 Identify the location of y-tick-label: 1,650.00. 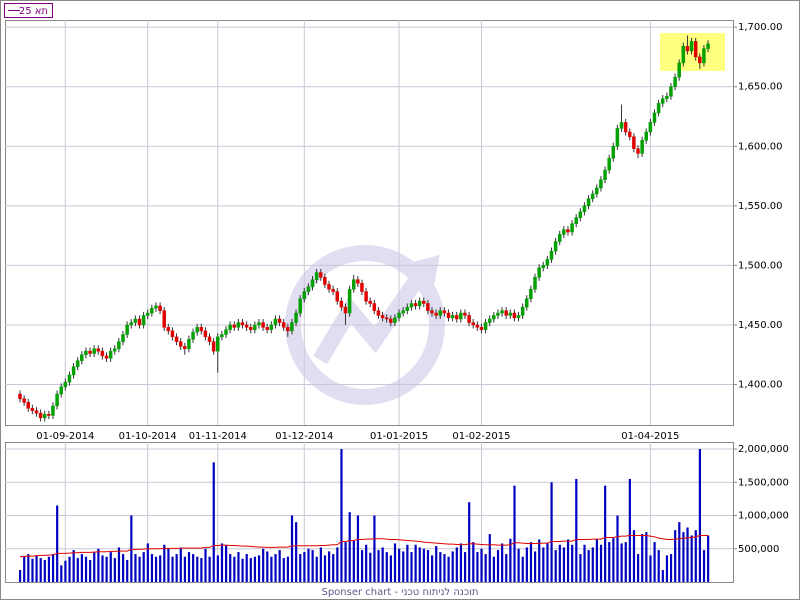
(760, 87).